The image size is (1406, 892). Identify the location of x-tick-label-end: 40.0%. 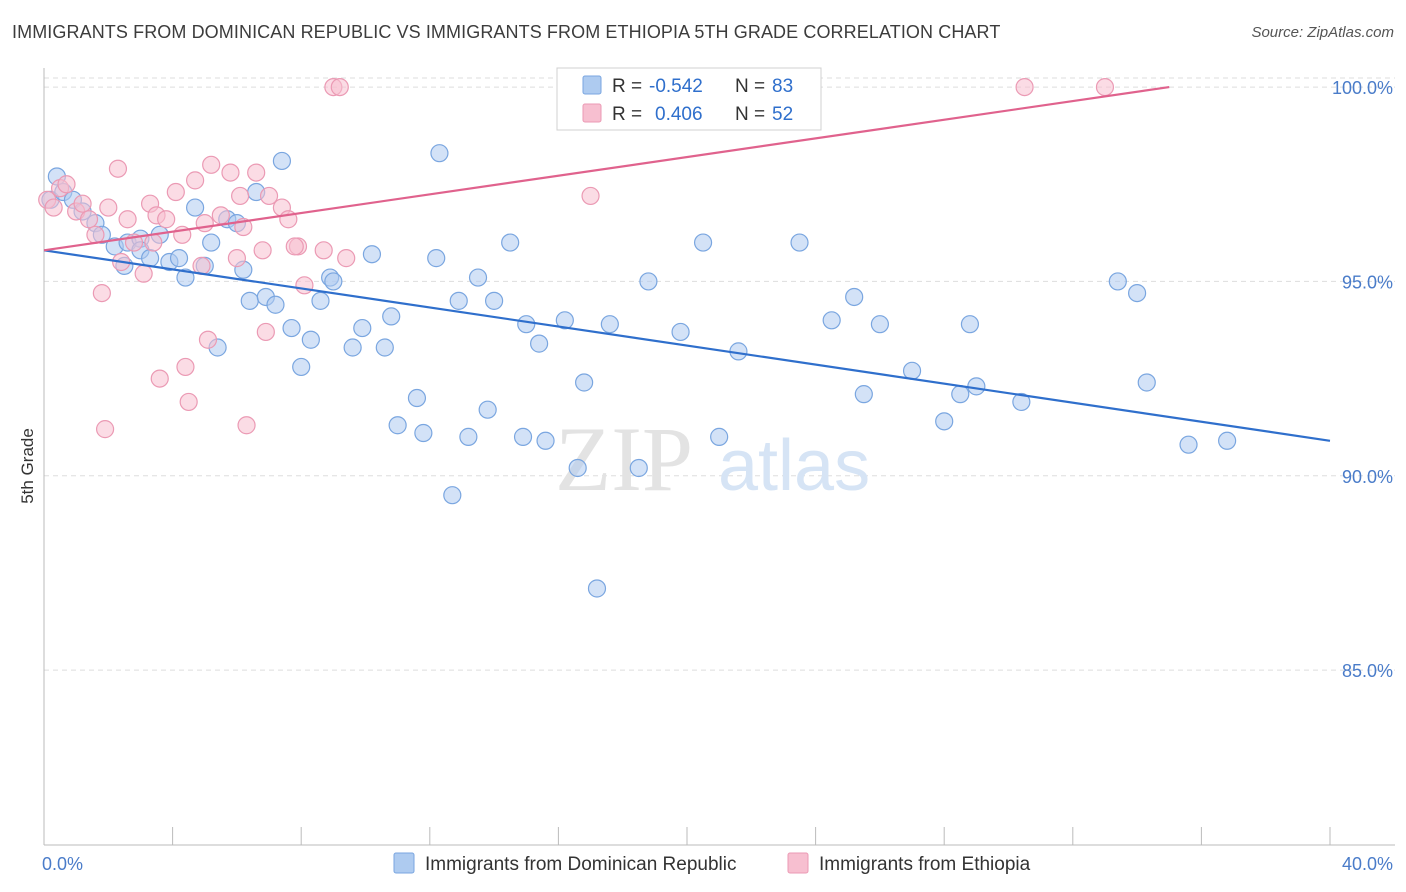
(1367, 864).